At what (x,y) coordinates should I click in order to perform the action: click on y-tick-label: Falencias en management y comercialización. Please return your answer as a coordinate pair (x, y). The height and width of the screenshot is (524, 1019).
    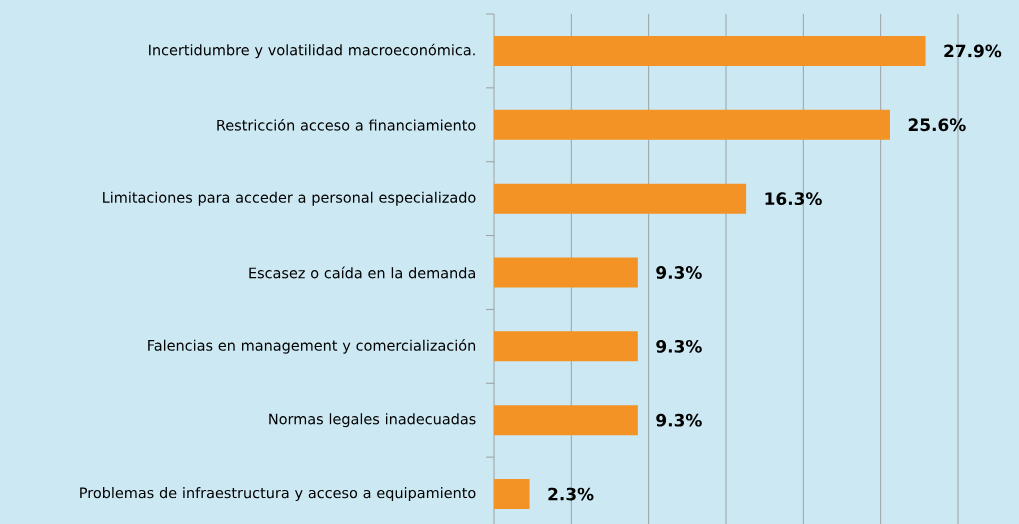
    Looking at the image, I should click on (312, 346).